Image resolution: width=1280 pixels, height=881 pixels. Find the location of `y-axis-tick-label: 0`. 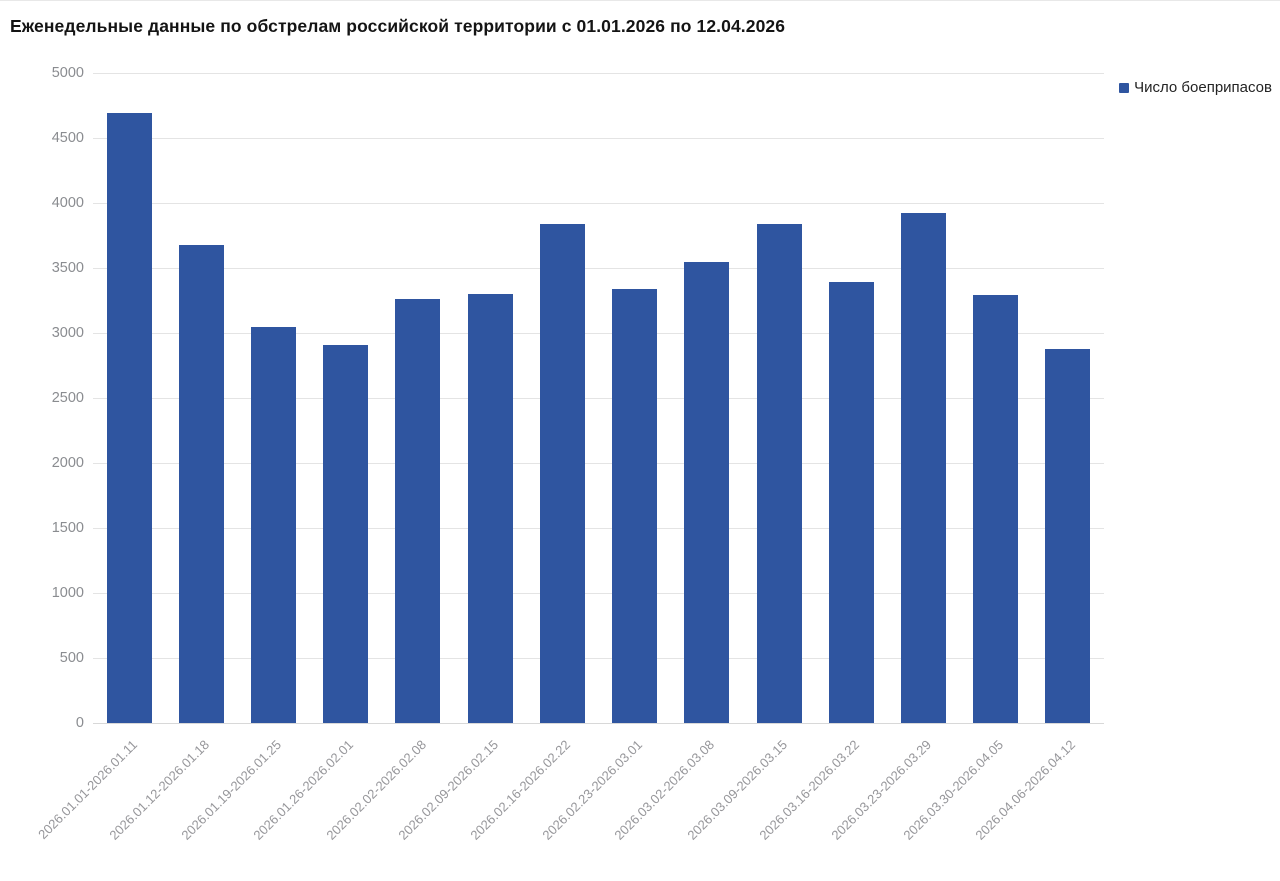

y-axis-tick-label: 0 is located at coordinates (79, 723).